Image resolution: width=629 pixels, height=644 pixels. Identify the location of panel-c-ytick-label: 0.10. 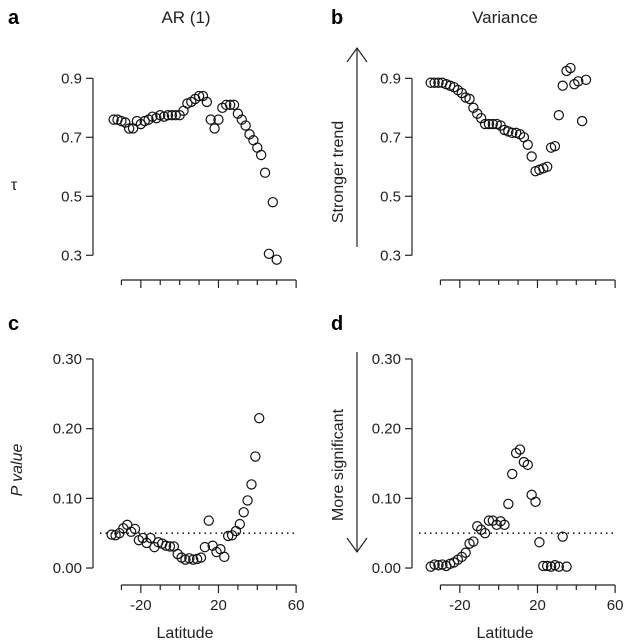
(67, 498).